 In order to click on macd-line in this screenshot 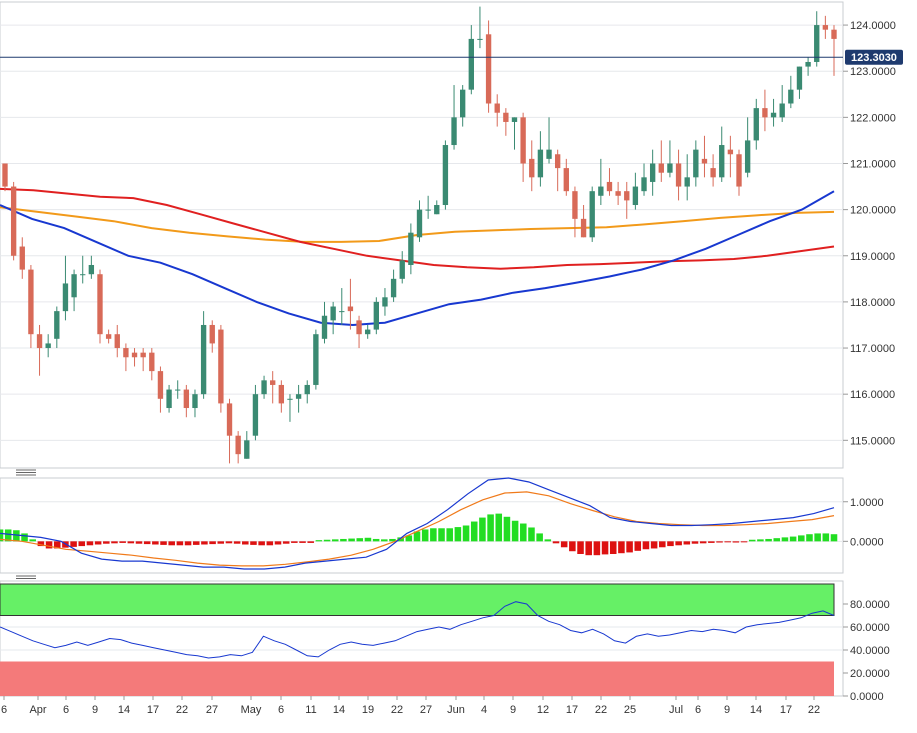, I will do `click(417, 523)`.